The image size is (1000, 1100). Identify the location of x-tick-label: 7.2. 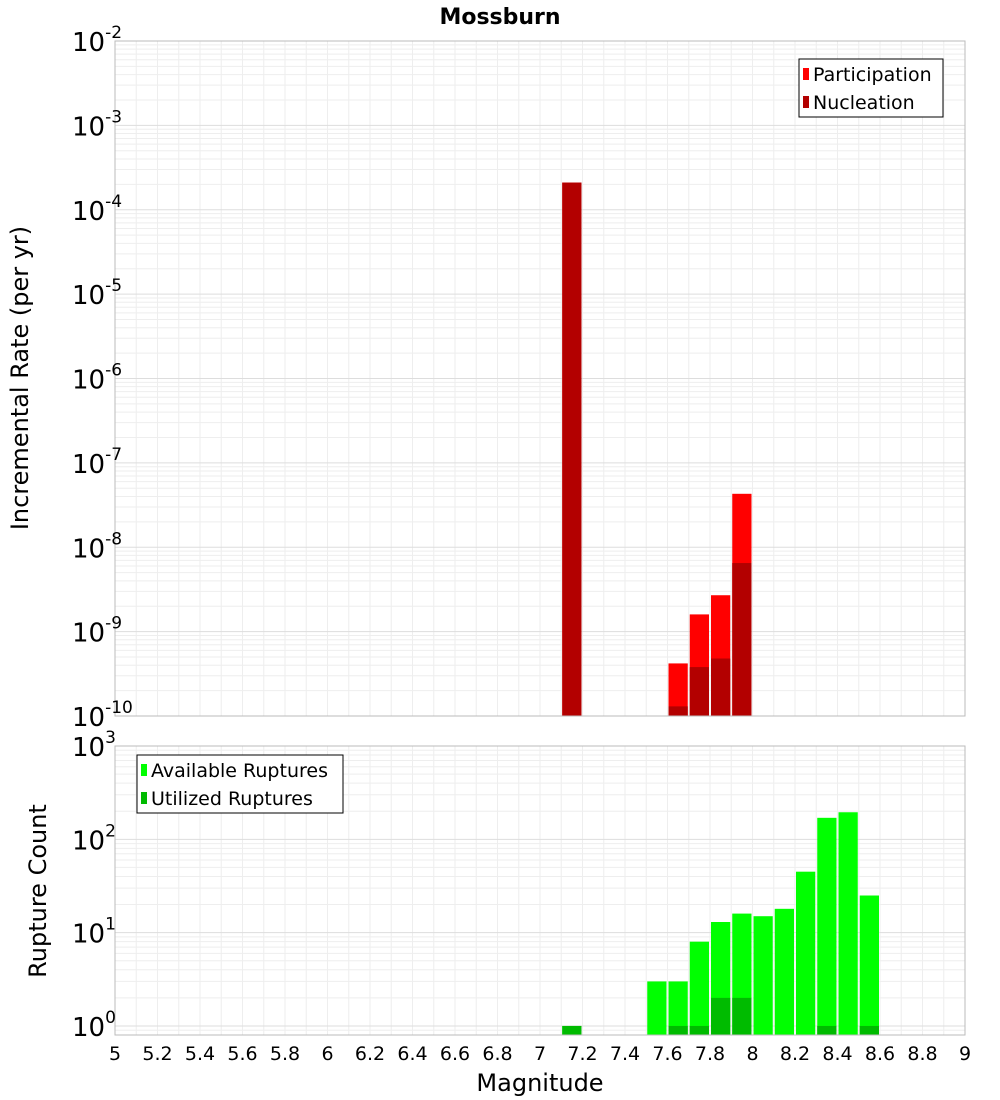
(582, 1054).